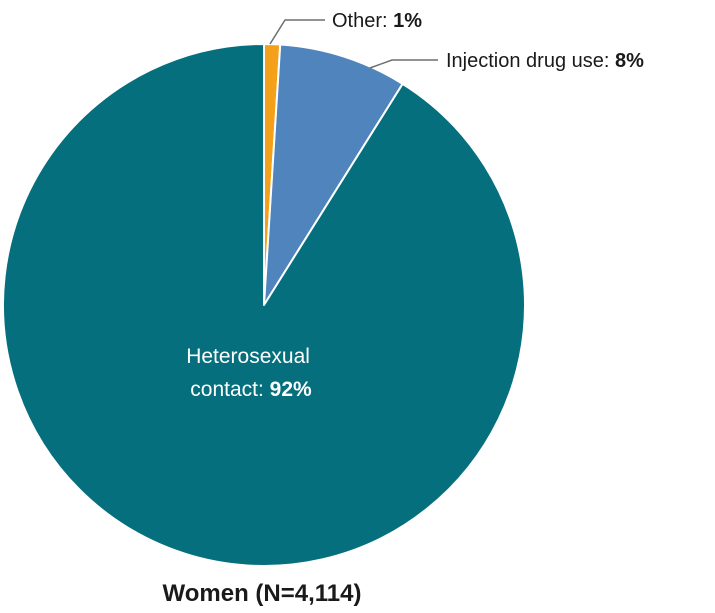 The image size is (715, 613). I want to click on slice-label-heterosexual-name: contact:, so click(227, 389).